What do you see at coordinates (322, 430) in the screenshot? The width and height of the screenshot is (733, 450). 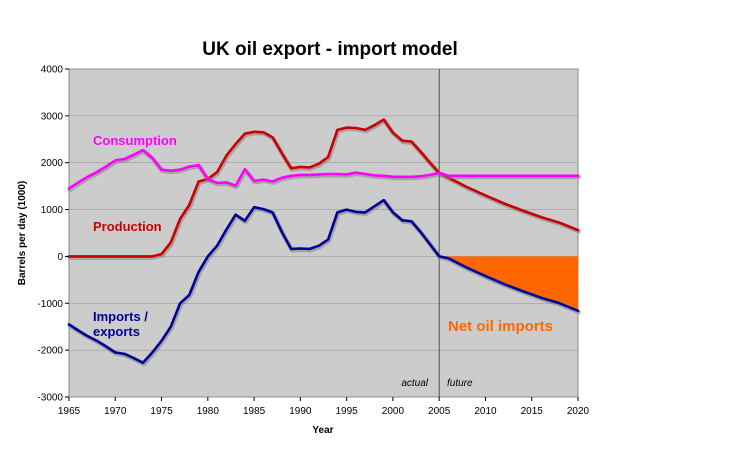 I see `x-axis-label: Year` at bounding box center [322, 430].